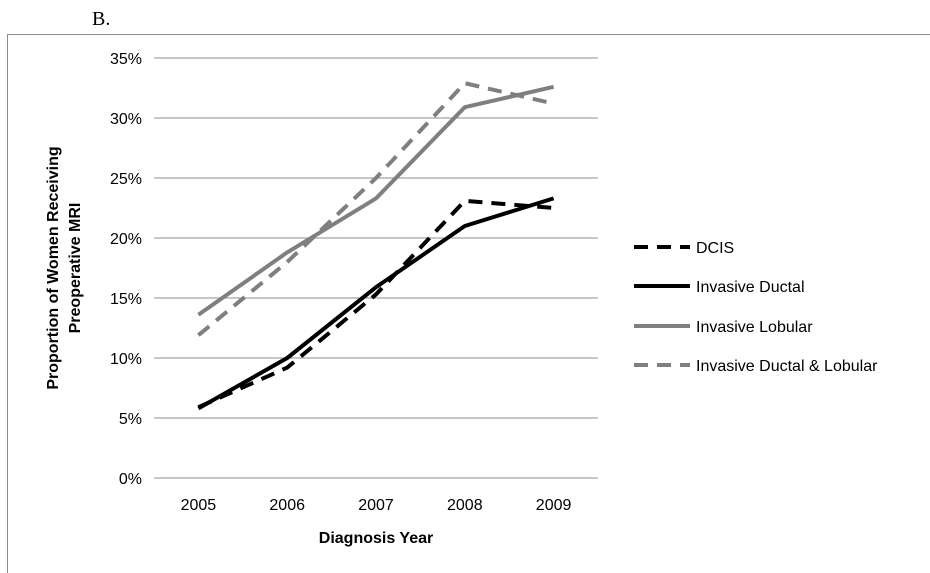 The image size is (930, 573). Describe the element at coordinates (750, 287) in the screenshot. I see `legend-label-invasive-ductal: Invasive Ductal` at that location.